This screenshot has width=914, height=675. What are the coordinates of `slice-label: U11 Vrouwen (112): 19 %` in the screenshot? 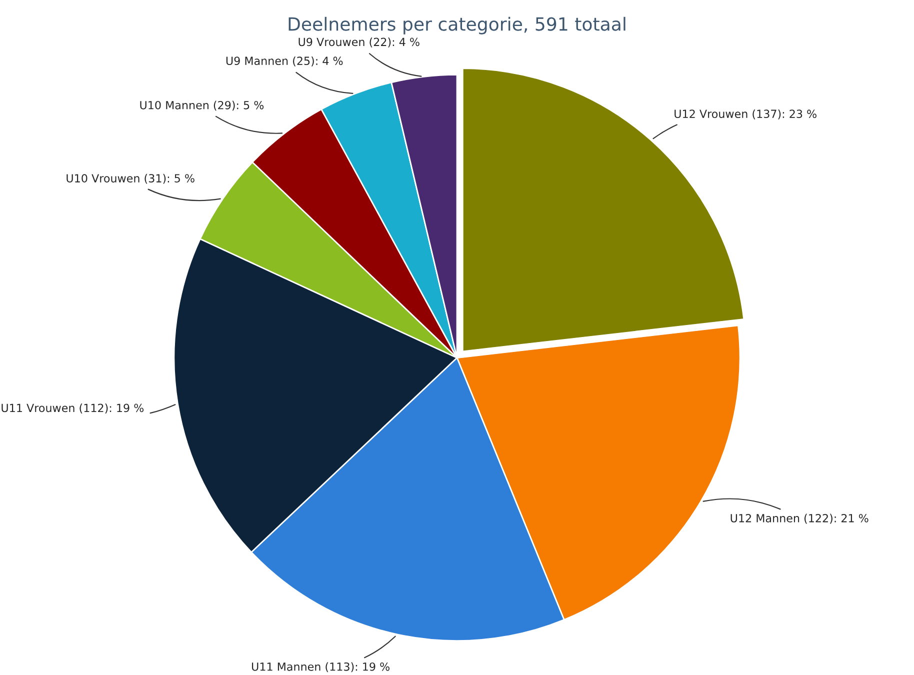 It's located at (73, 409).